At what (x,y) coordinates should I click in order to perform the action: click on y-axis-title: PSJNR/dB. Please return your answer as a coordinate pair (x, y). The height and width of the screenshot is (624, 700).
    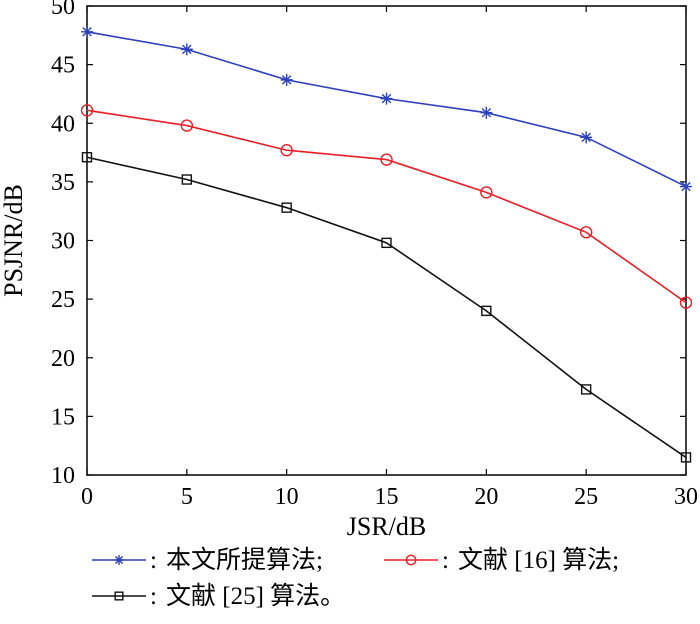
    Looking at the image, I should click on (14, 240).